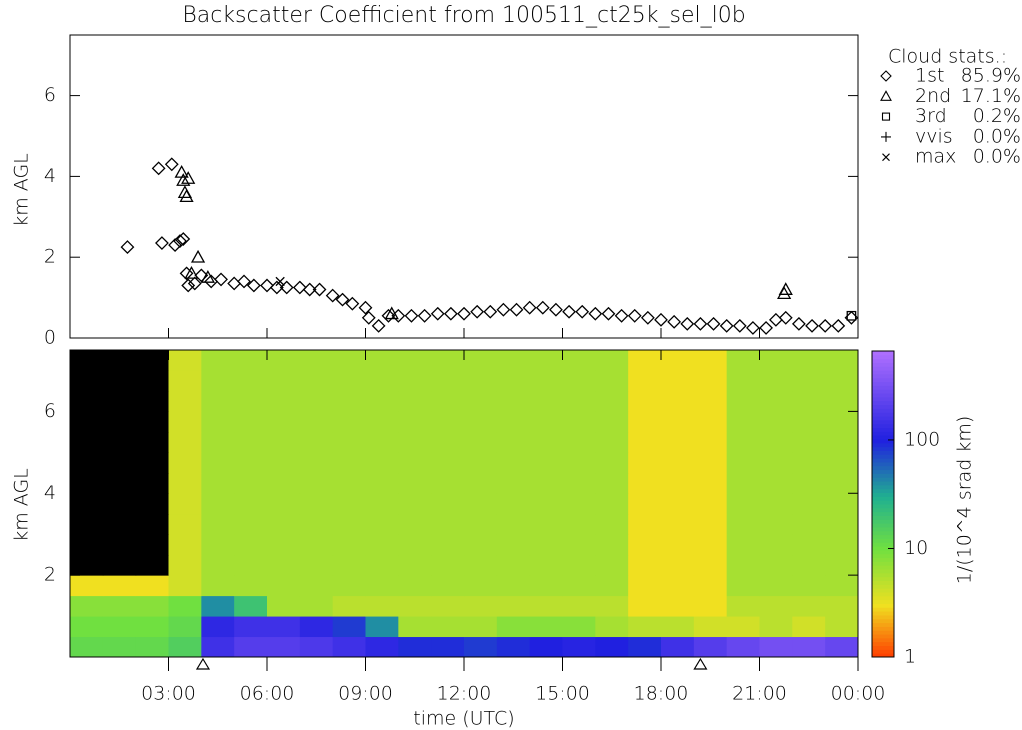 Image resolution: width=1022 pixels, height=730 pixels. Describe the element at coordinates (50, 575) in the screenshot. I see `y-tick-label: 2` at that location.